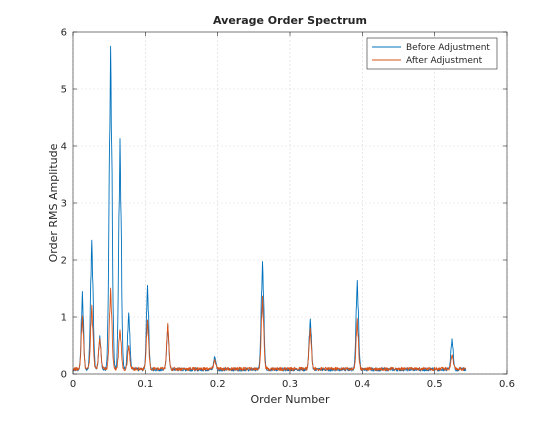 The height and width of the screenshot is (424, 560). Describe the element at coordinates (435, 384) in the screenshot. I see `x-tick-label: 0.5` at that location.